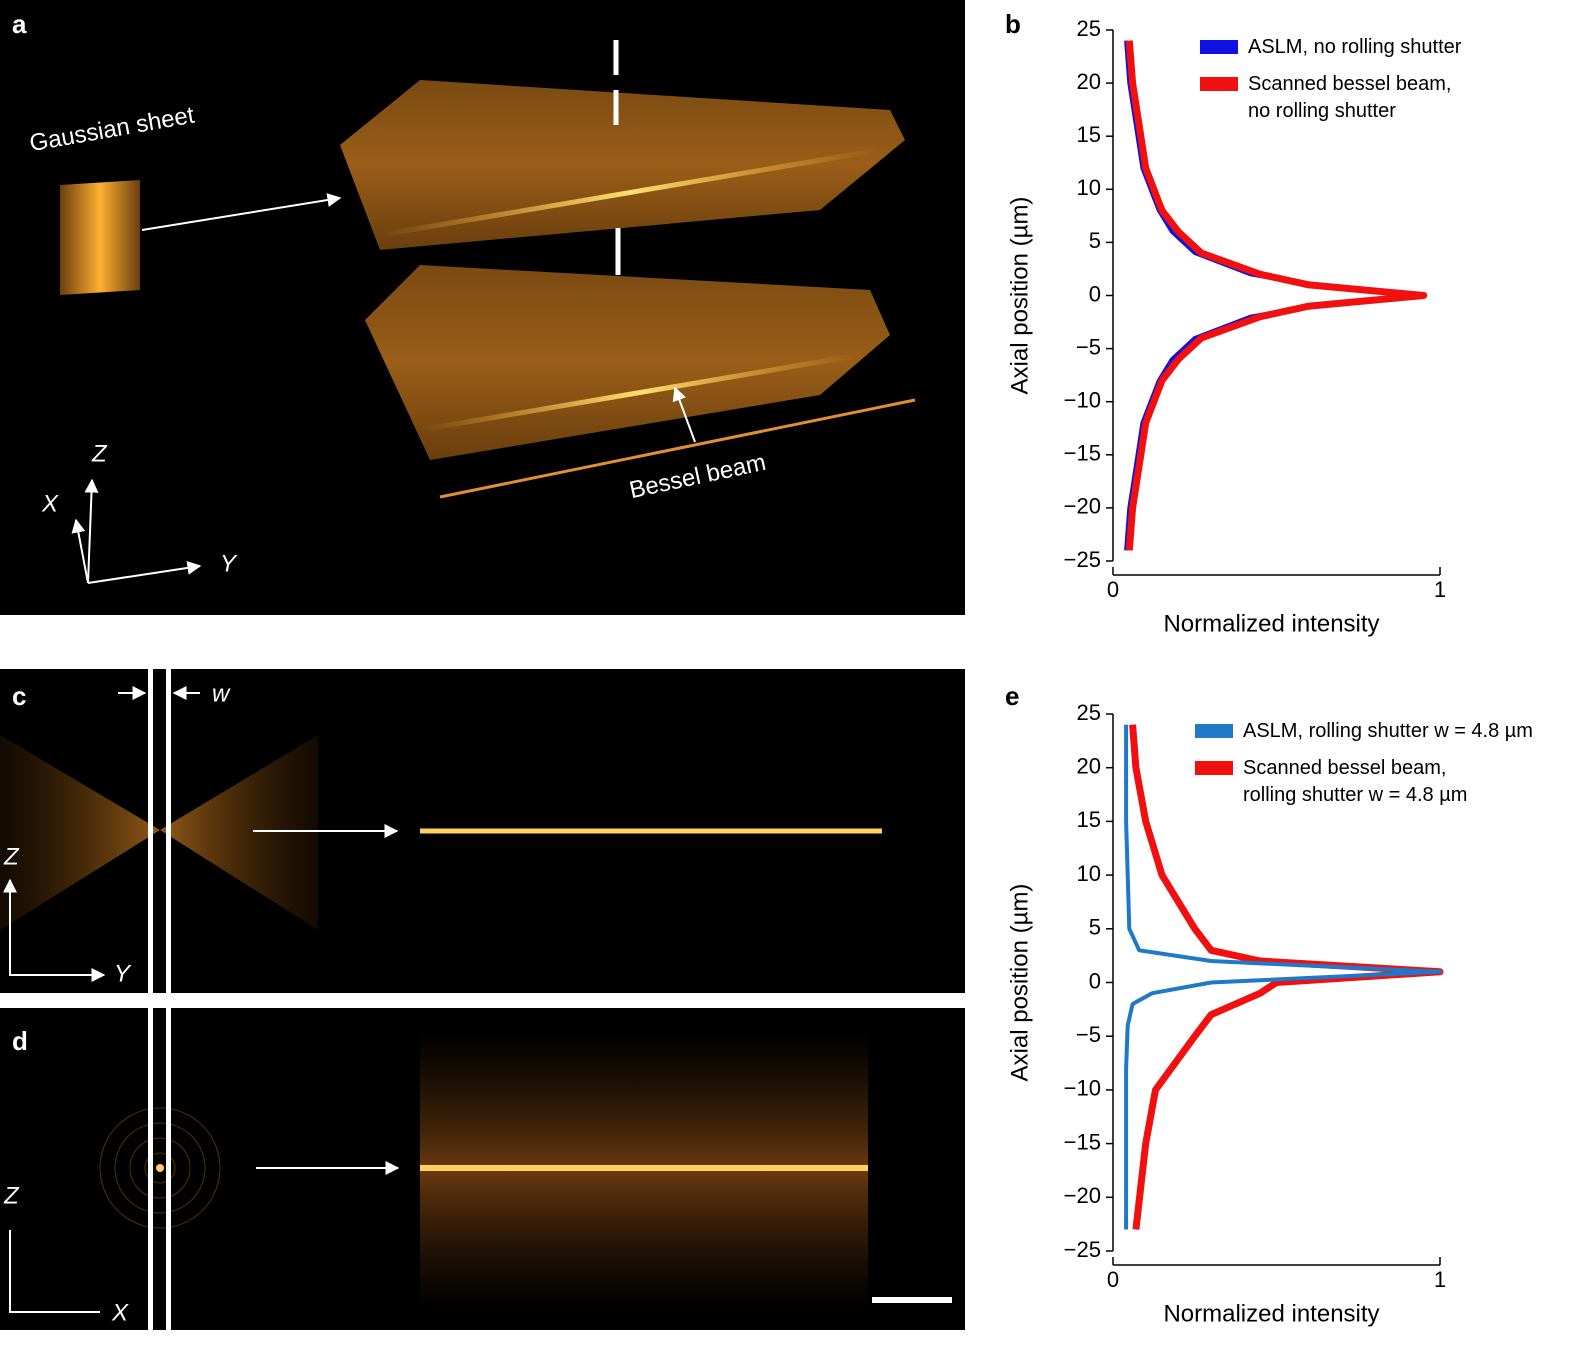 This screenshot has width=1588, height=1348. I want to click on slit-marks, so click(617, 157).